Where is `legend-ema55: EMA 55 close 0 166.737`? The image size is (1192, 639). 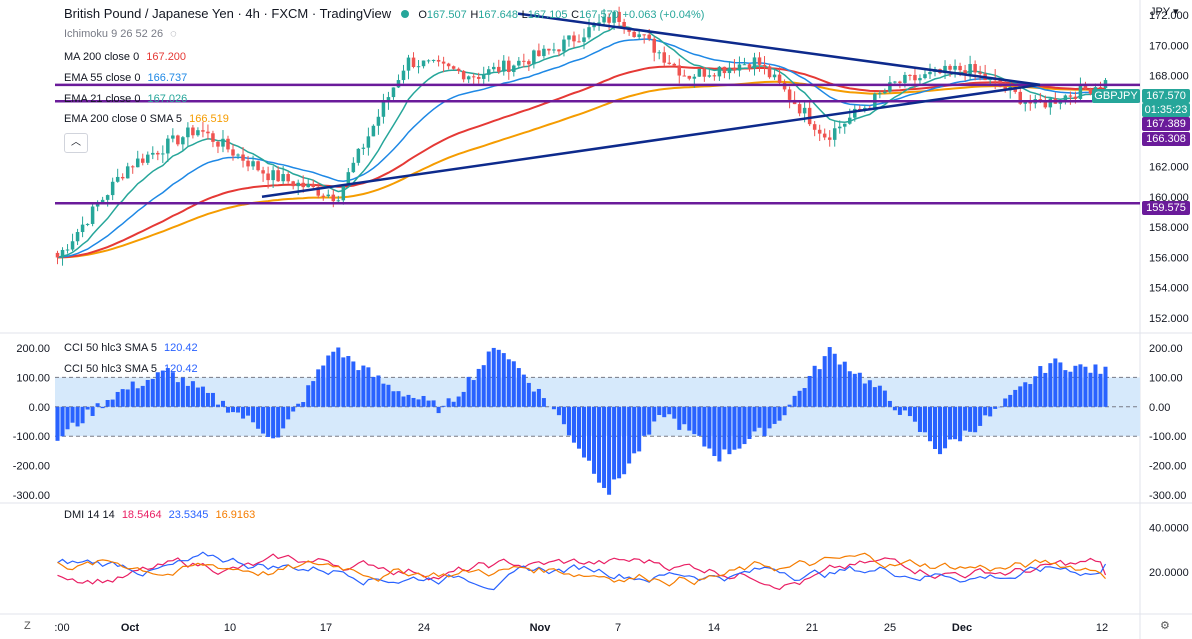 legend-ema55: EMA 55 close 0 166.737 is located at coordinates (127, 78).